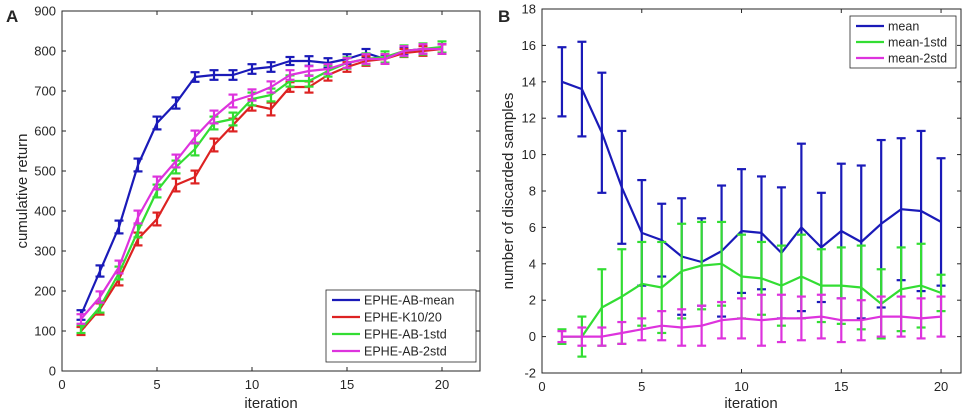 Image resolution: width=965 pixels, height=412 pixels. I want to click on legend-entry: mean-1std, so click(917, 43).